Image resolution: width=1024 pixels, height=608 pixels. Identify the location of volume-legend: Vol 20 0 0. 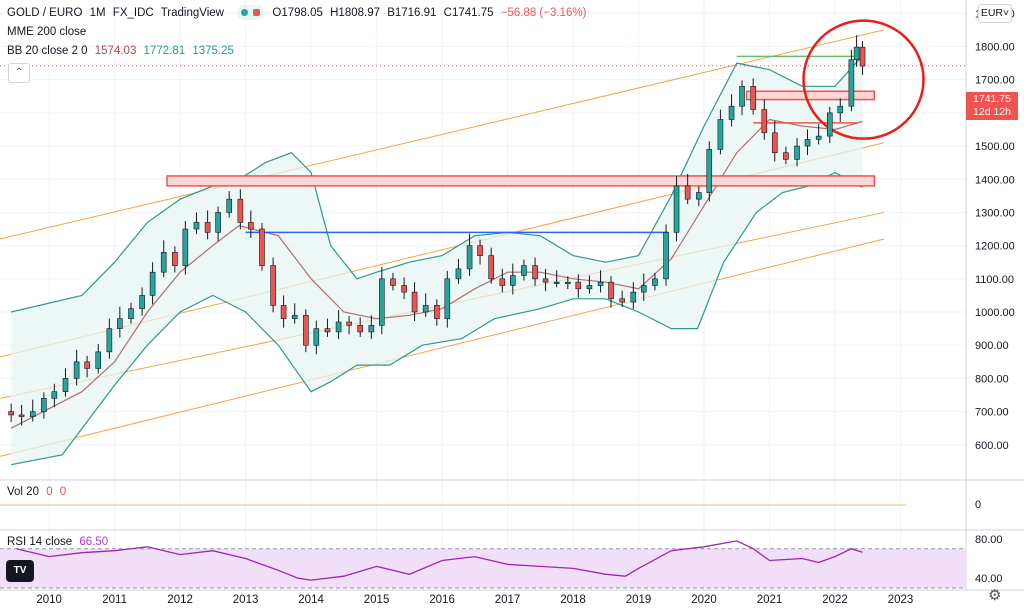
(38, 492).